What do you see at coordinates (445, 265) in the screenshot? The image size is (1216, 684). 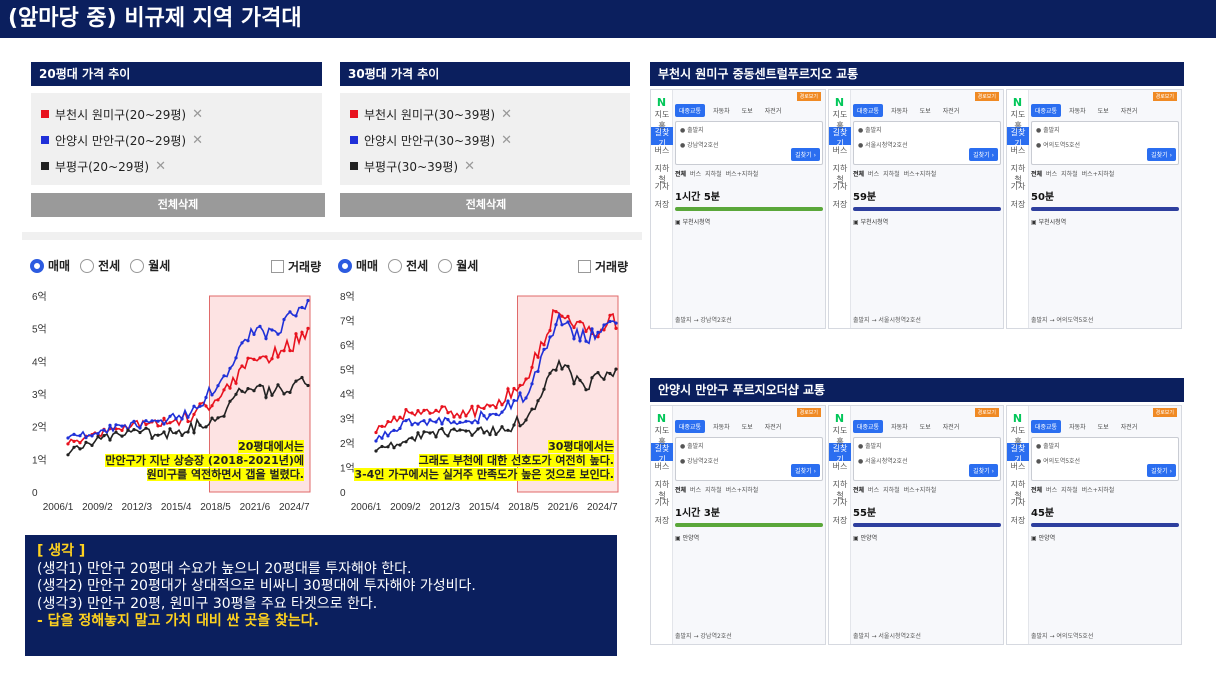 I see `radio-wolse` at bounding box center [445, 265].